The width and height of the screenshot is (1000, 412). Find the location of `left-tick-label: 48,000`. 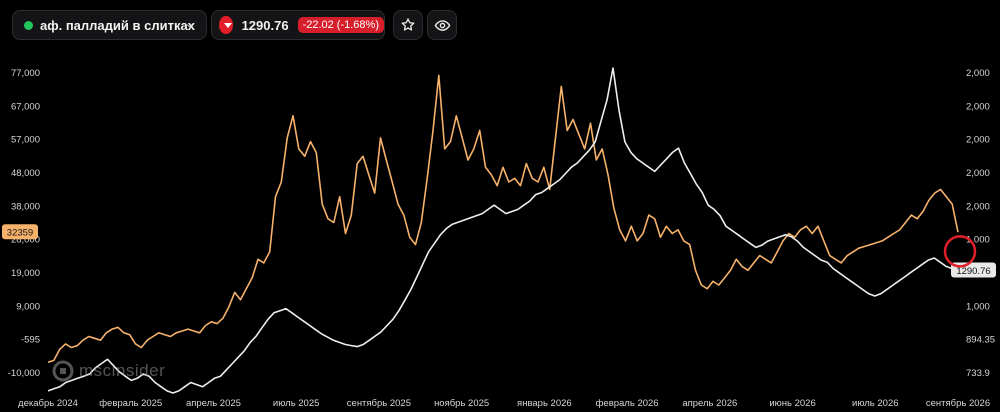

left-tick-label: 48,000 is located at coordinates (25, 173).